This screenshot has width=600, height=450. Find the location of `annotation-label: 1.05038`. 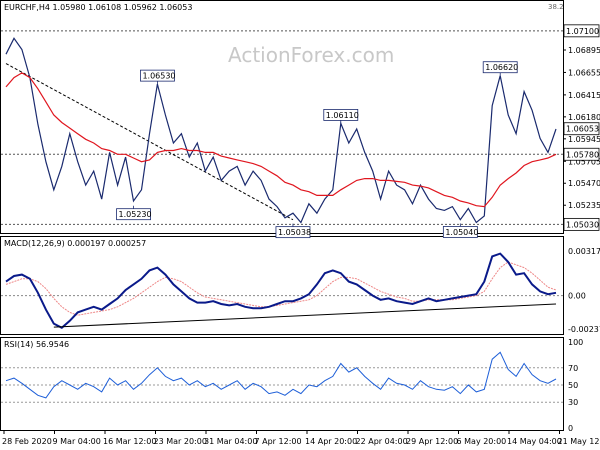

annotation-label: 1.05038 is located at coordinates (294, 232).